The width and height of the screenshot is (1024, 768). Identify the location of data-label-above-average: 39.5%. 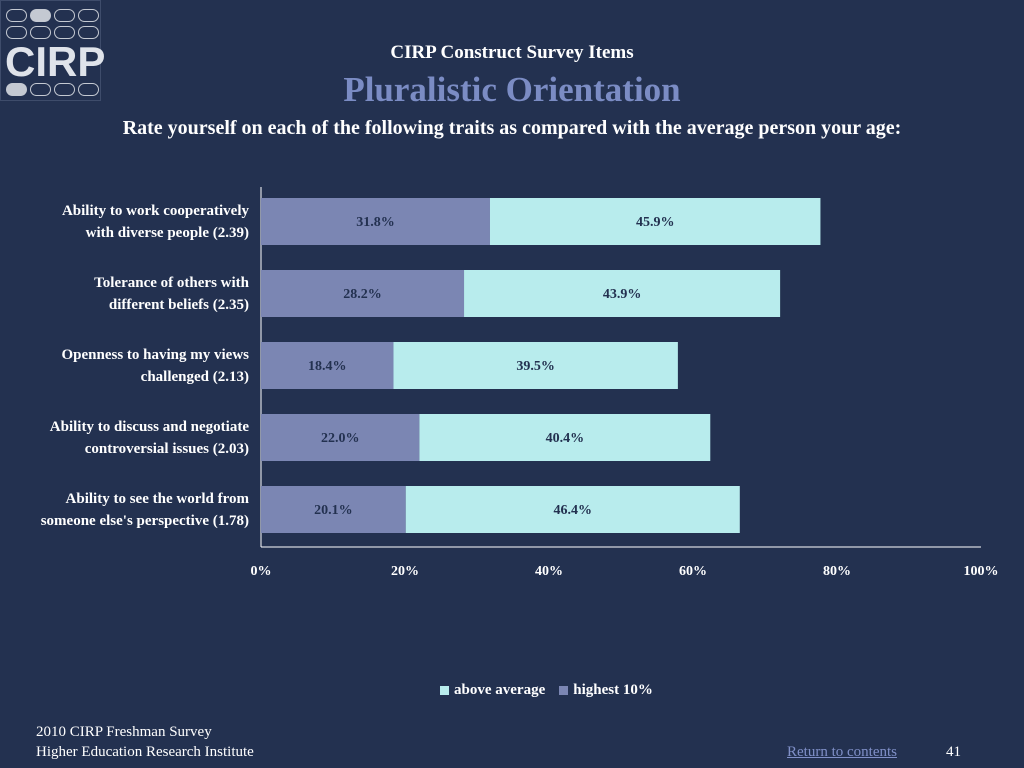
(535, 366).